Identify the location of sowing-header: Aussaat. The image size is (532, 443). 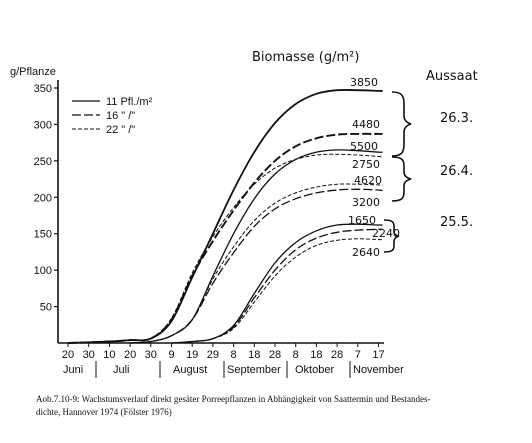
(452, 76).